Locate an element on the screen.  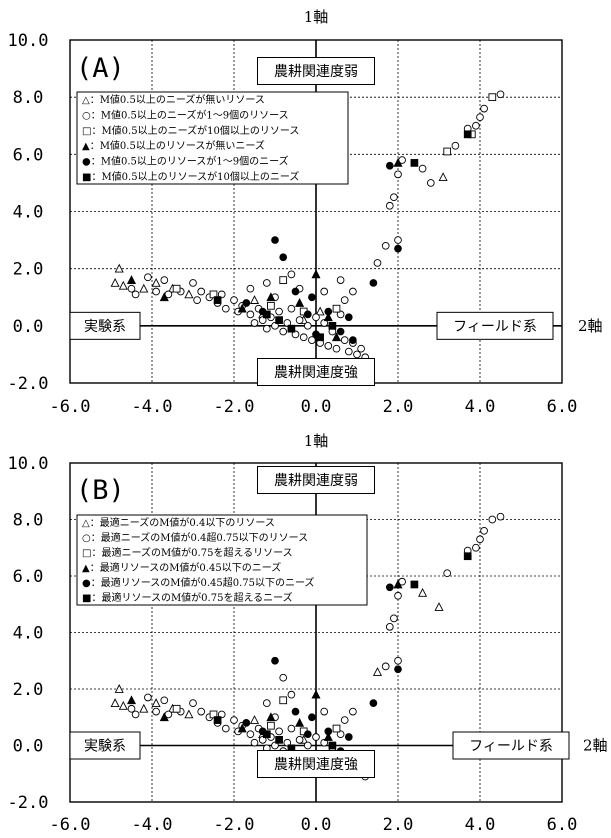
b-y-tick-label: 4.0 is located at coordinates (28, 634).